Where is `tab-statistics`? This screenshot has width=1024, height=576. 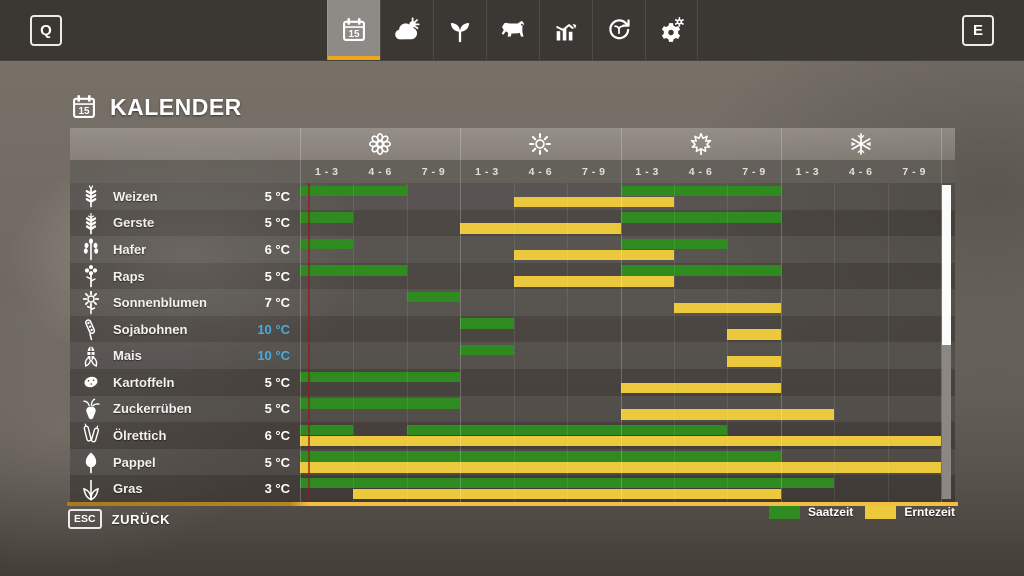
tab-statistics is located at coordinates (565, 30).